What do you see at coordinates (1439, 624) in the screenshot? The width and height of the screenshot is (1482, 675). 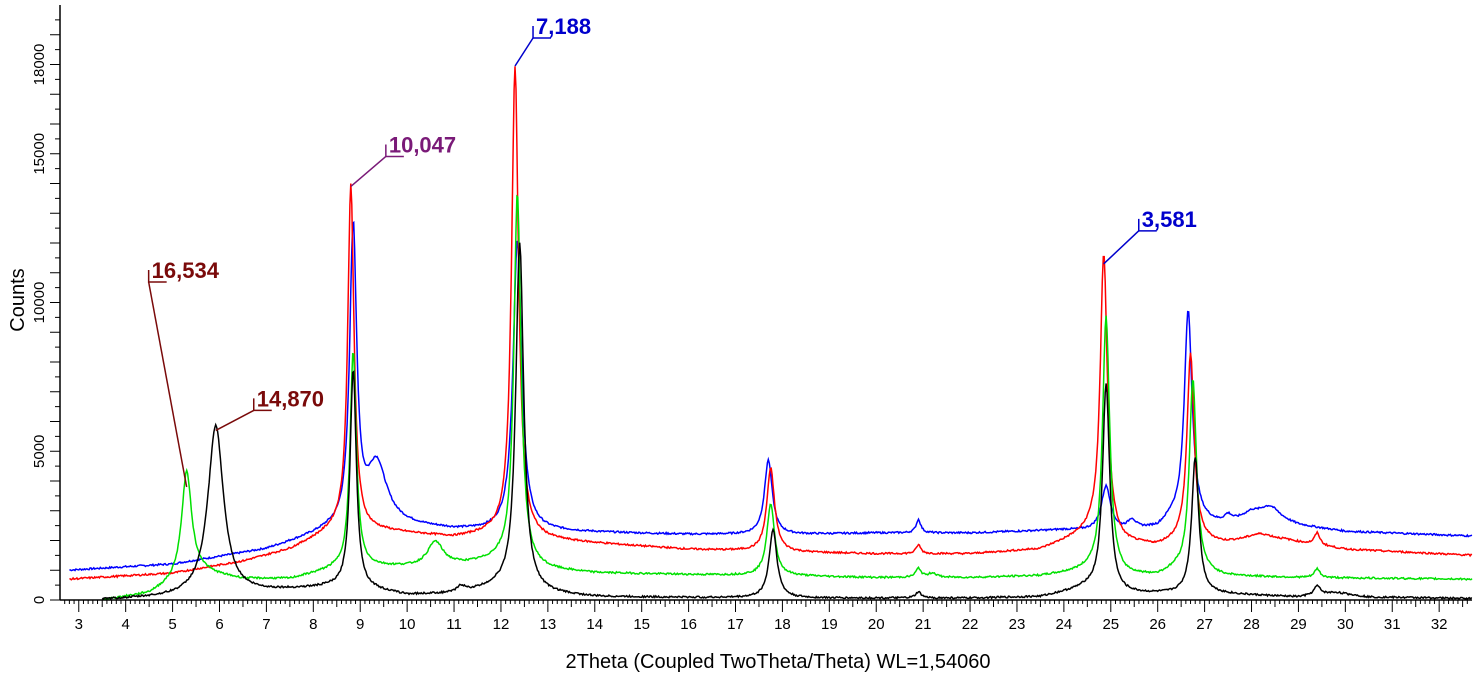 I see `x-tick-label: 32` at bounding box center [1439, 624].